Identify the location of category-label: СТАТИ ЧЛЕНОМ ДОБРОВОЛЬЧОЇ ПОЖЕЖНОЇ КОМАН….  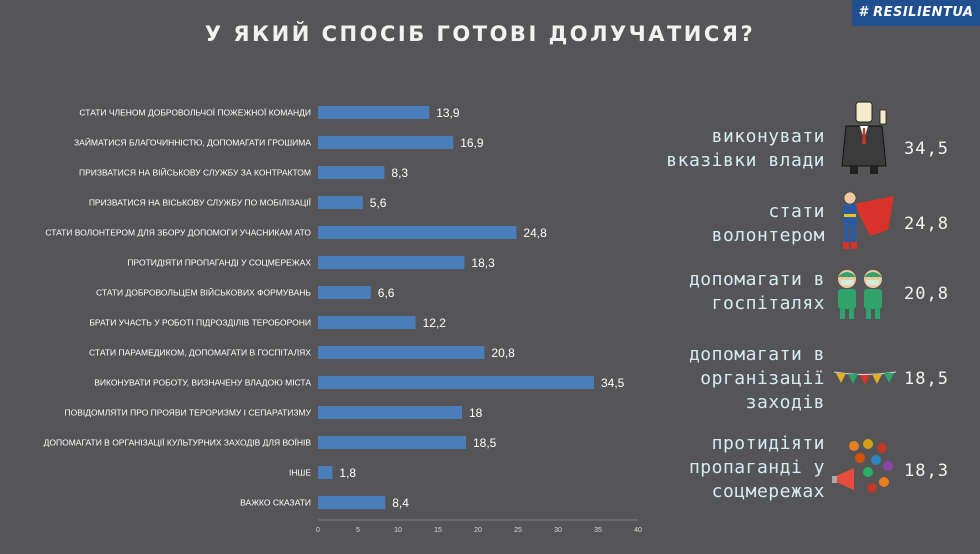
(195, 113).